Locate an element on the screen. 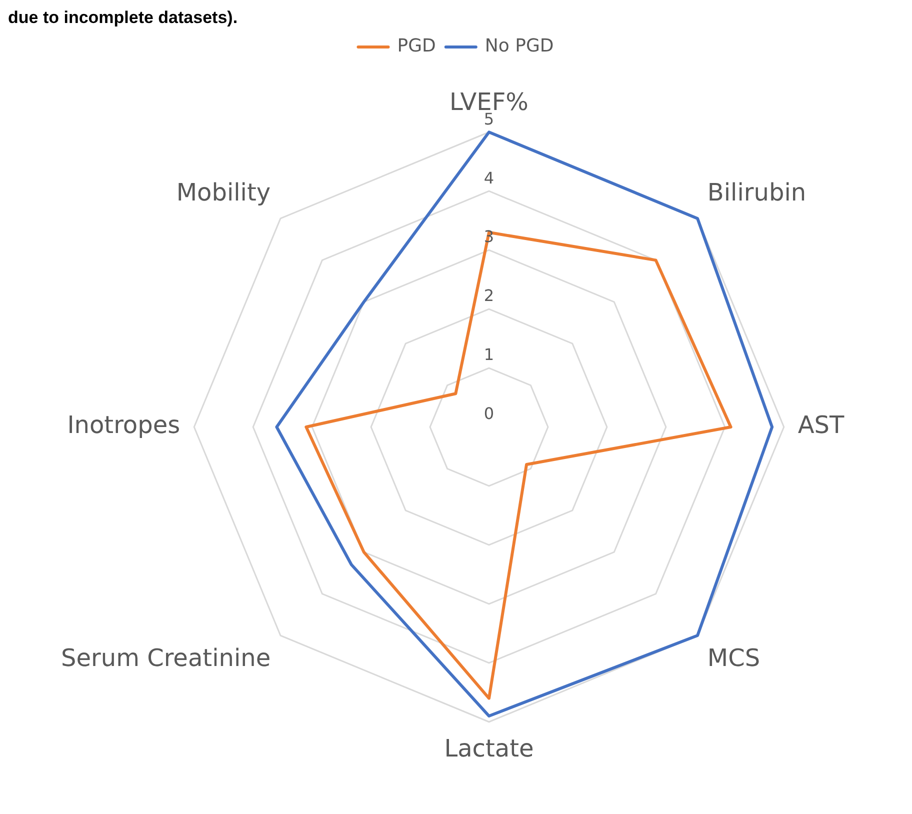 This screenshot has height=814, width=912. spoke-label: Mobility is located at coordinates (223, 192).